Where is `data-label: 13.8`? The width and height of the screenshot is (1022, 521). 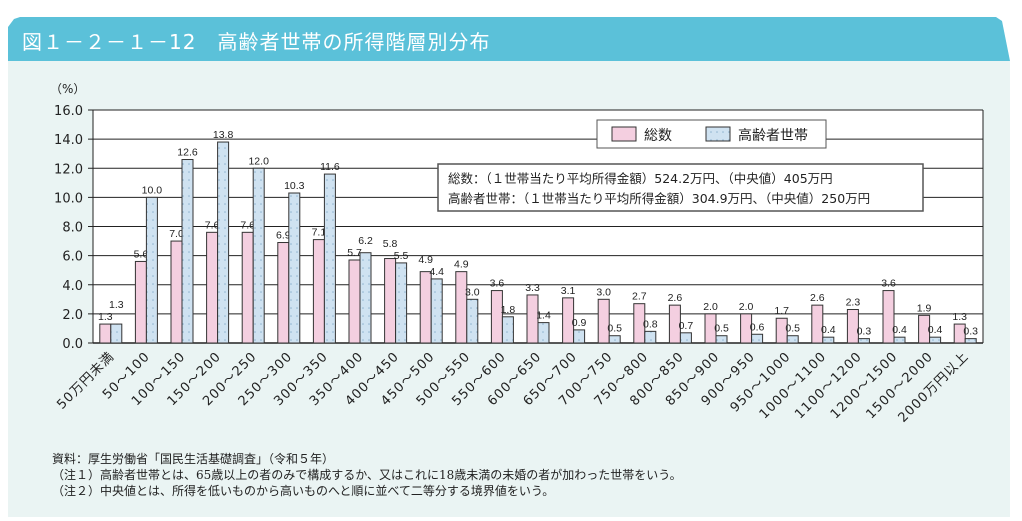
data-label: 13.8 is located at coordinates (223, 135).